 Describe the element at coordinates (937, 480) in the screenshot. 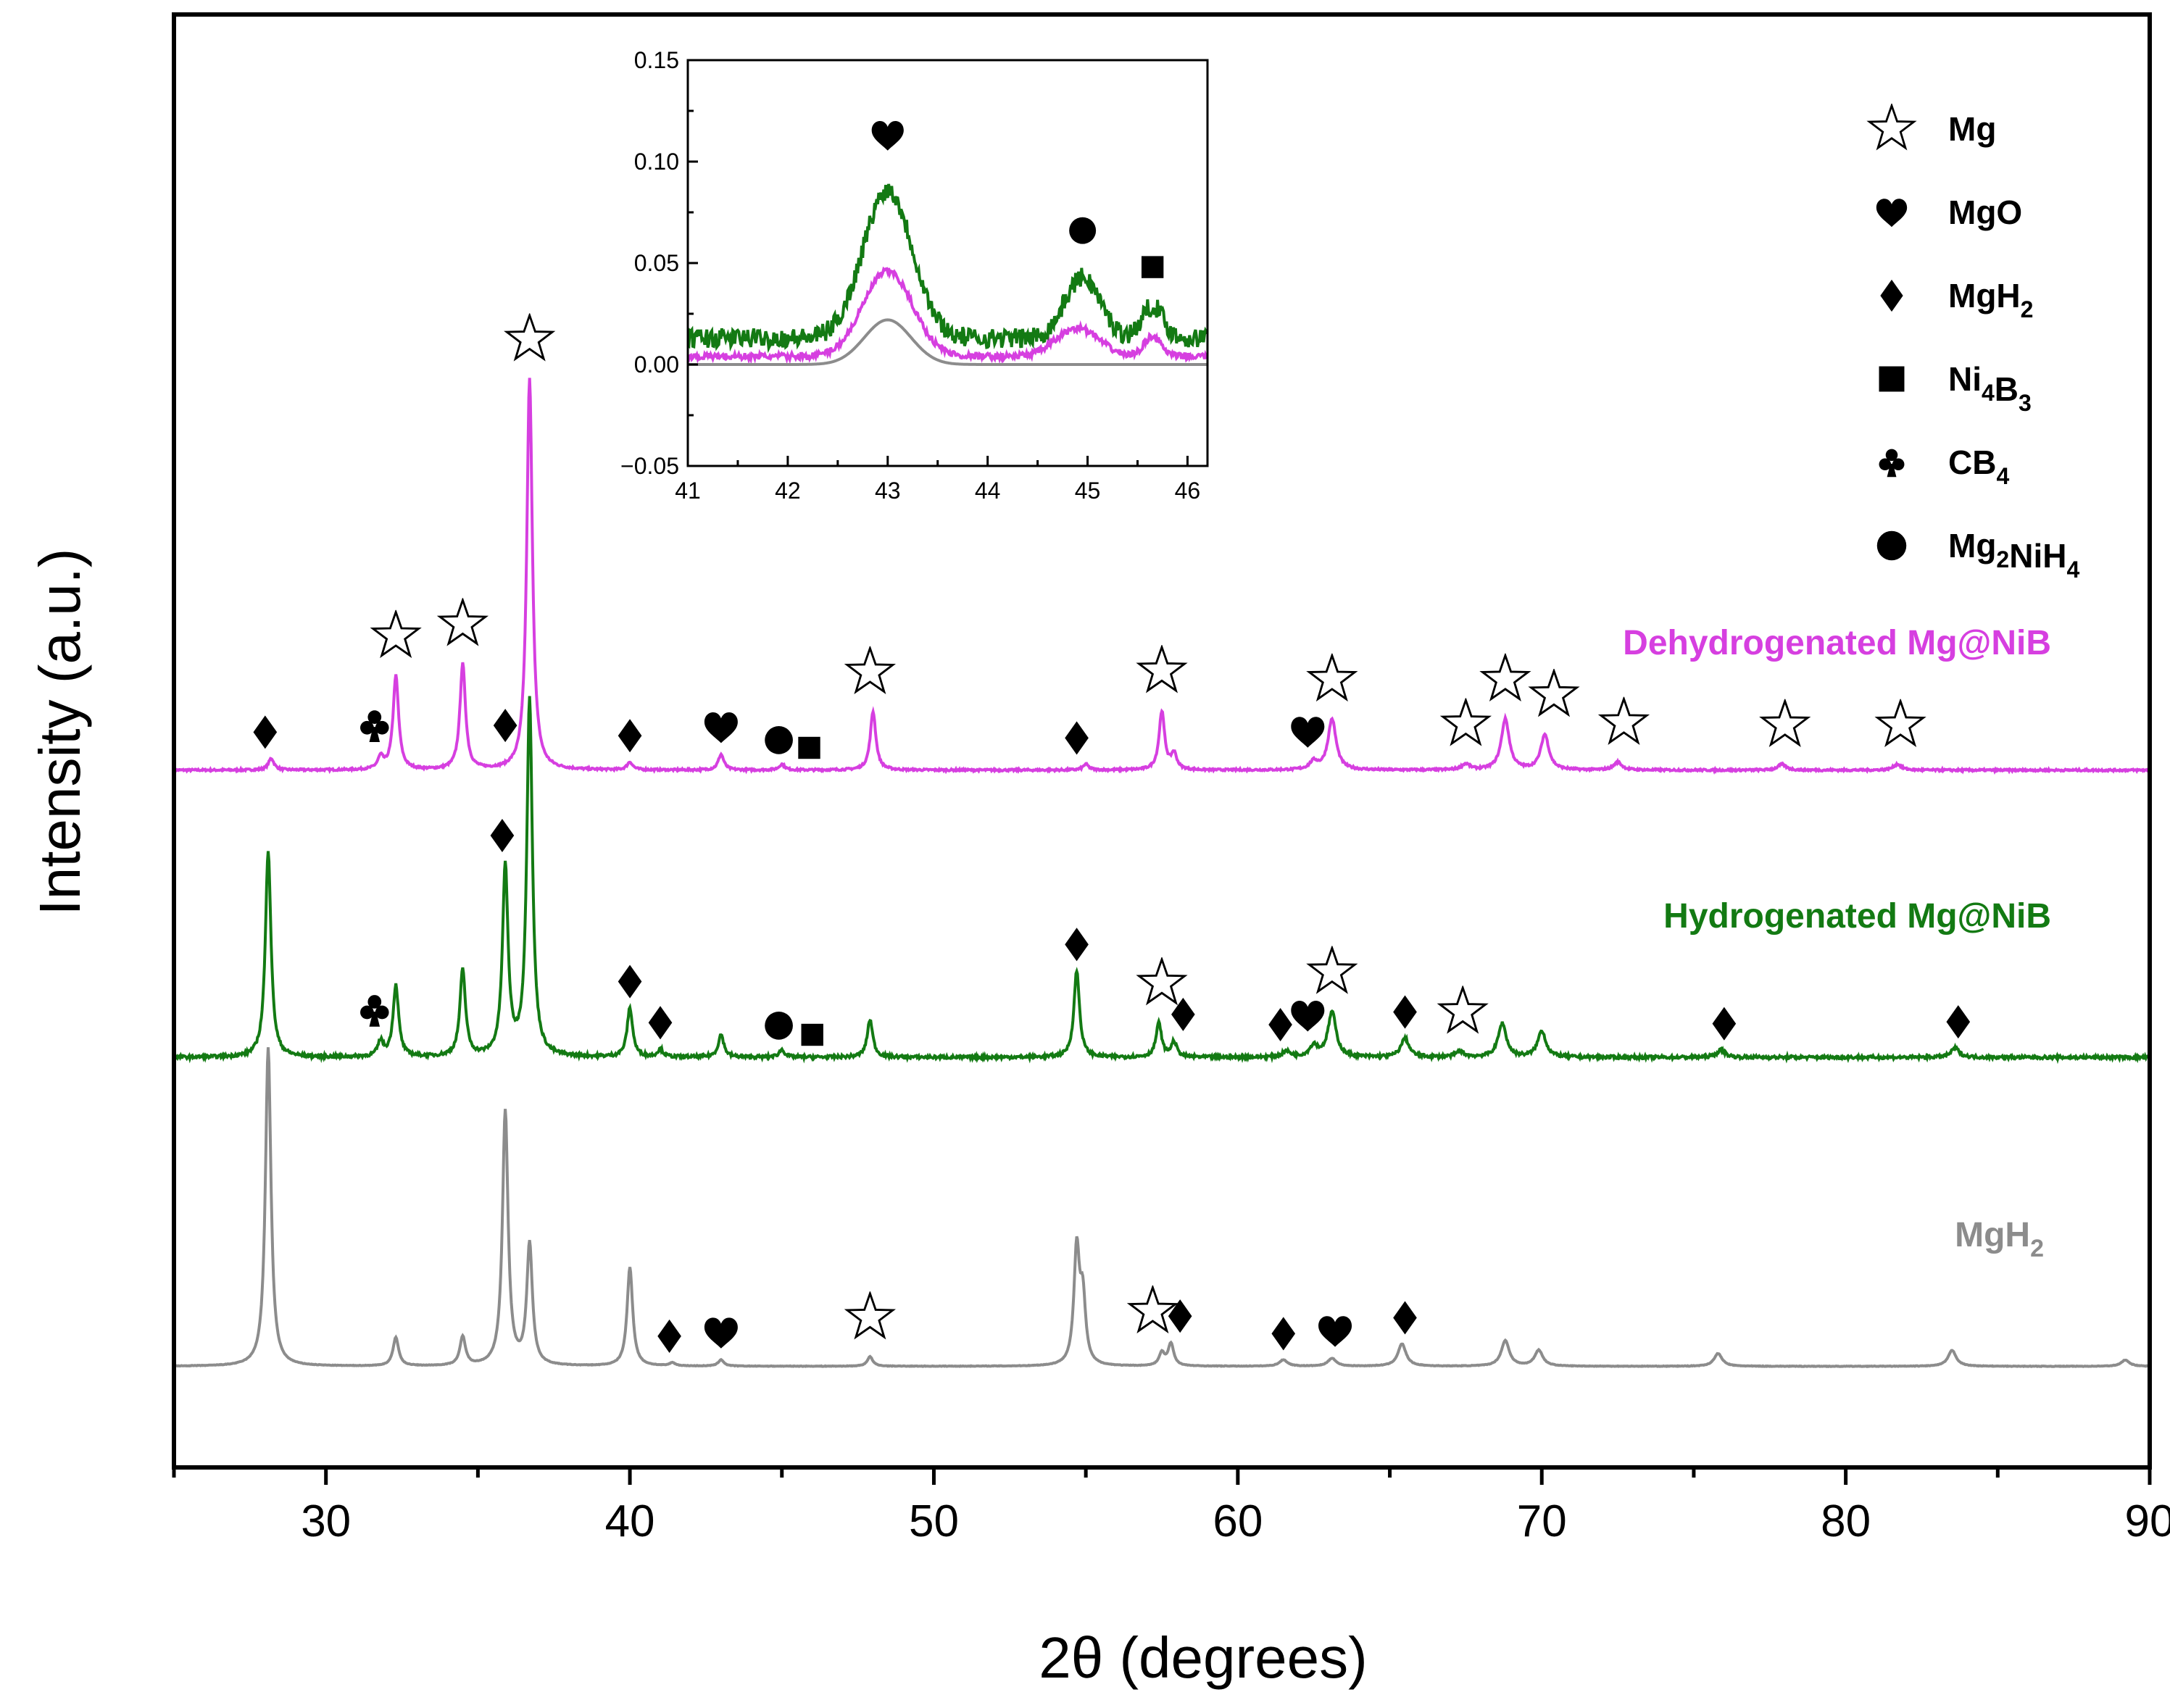

I see `inset-x-axis: 41 42 43 44 45 46` at that location.